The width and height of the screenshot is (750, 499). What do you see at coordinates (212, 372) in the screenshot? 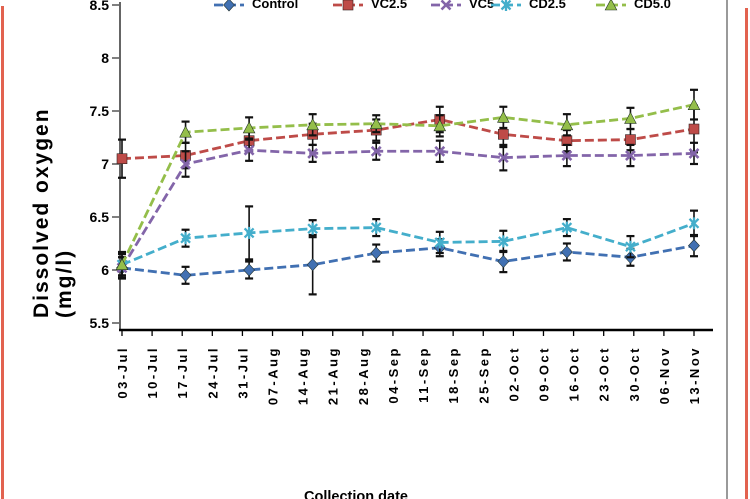
I see `x-tick-label: 24-Jul` at bounding box center [212, 372].